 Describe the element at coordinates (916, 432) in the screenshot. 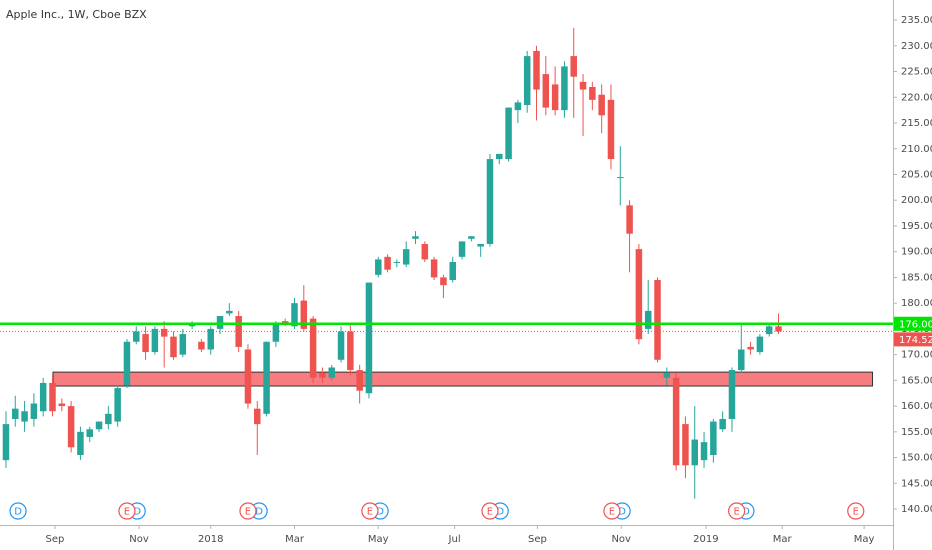

I see `y-tick-label: 155.00` at that location.